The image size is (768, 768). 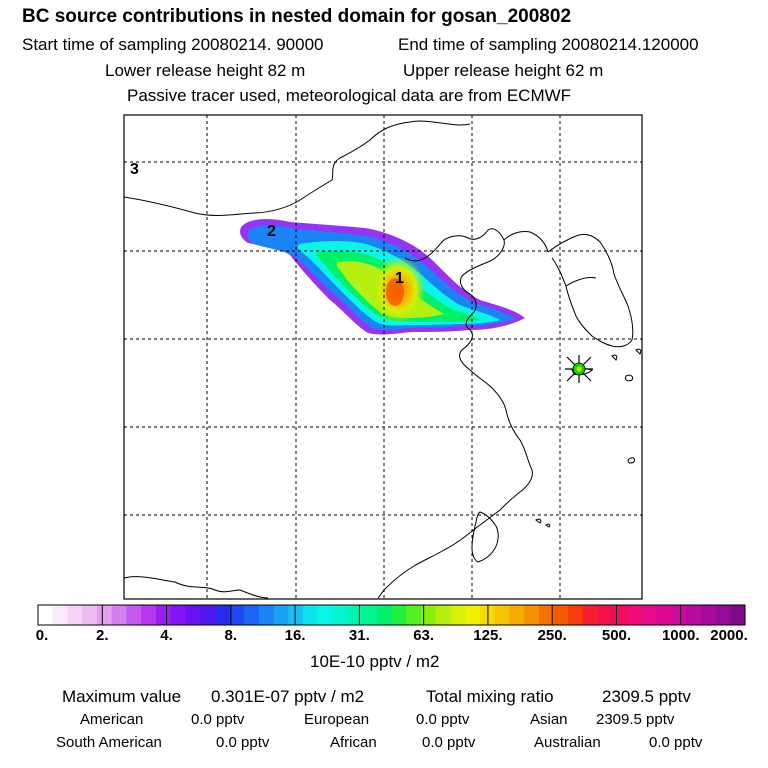 What do you see at coordinates (549, 719) in the screenshot?
I see `region-name: Asian` at bounding box center [549, 719].